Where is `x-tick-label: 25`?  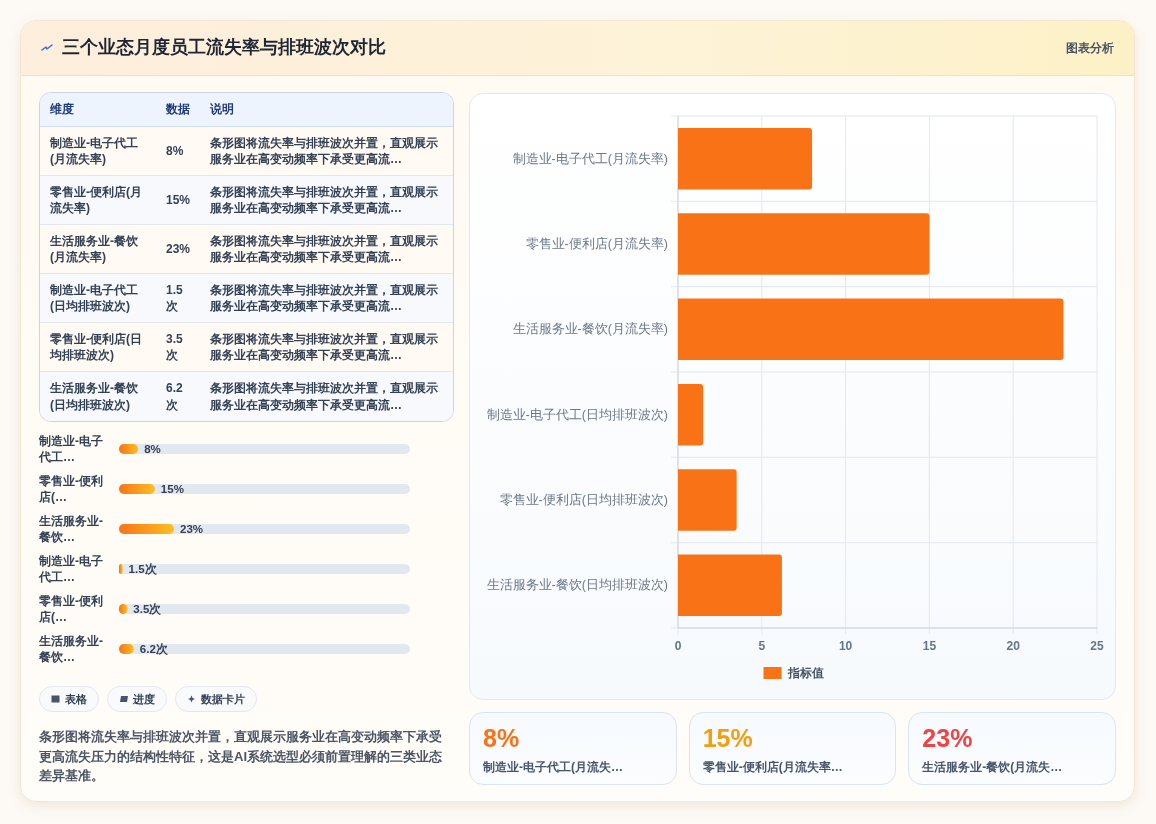
x-tick-label: 25 is located at coordinates (1097, 646).